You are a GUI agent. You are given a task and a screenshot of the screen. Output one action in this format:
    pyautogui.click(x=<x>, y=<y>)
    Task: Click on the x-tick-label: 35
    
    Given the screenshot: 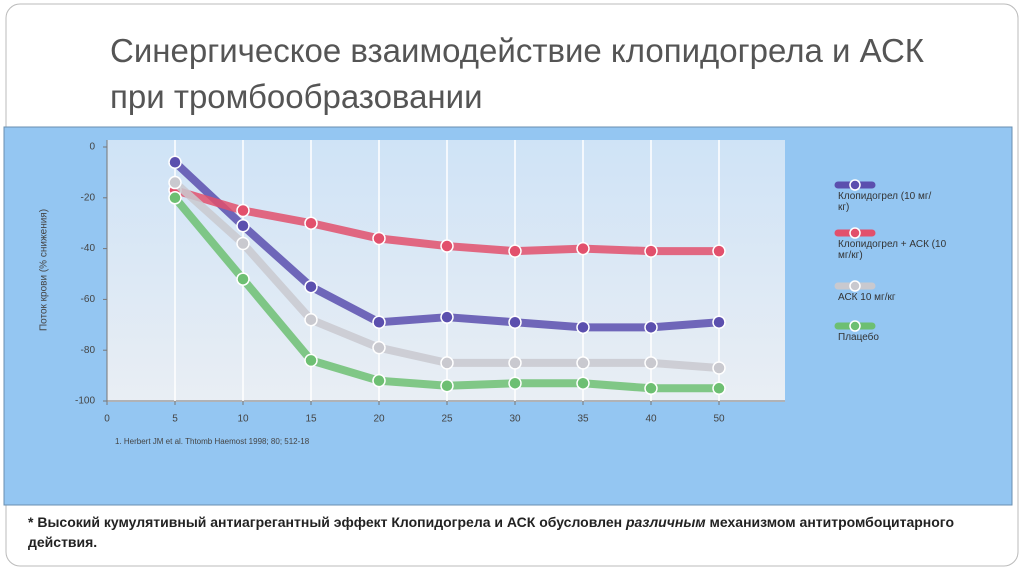 What is the action you would take?
    pyautogui.click(x=583, y=419)
    